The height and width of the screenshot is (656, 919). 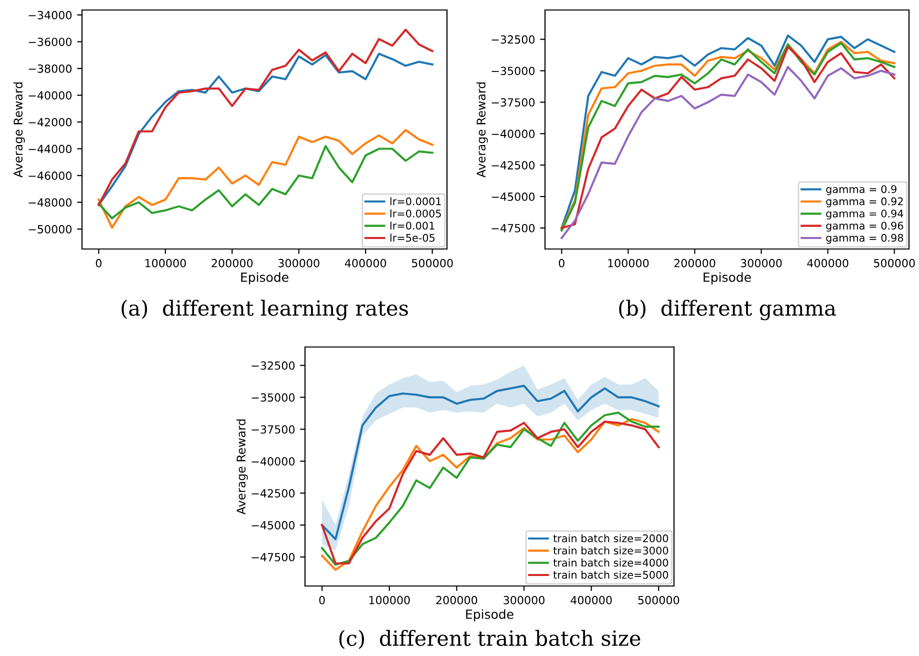 What do you see at coordinates (610, 550) in the screenshot?
I see `legend-label: train batch size=3000` at bounding box center [610, 550].